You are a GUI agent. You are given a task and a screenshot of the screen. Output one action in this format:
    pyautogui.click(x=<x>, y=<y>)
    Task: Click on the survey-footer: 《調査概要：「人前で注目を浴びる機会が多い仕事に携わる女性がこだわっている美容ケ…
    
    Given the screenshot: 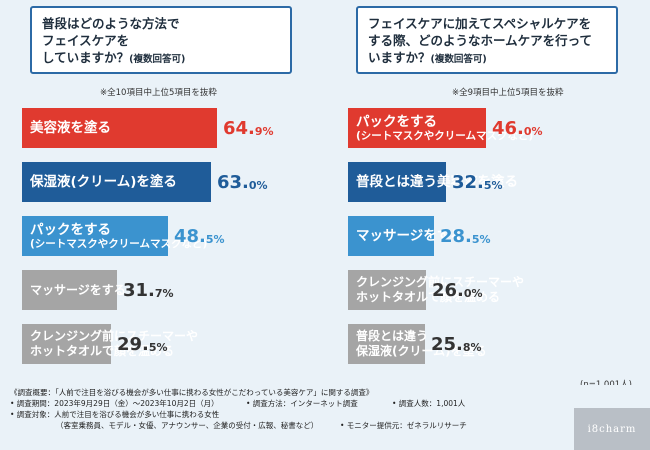 What is the action you would take?
    pyautogui.click(x=325, y=417)
    